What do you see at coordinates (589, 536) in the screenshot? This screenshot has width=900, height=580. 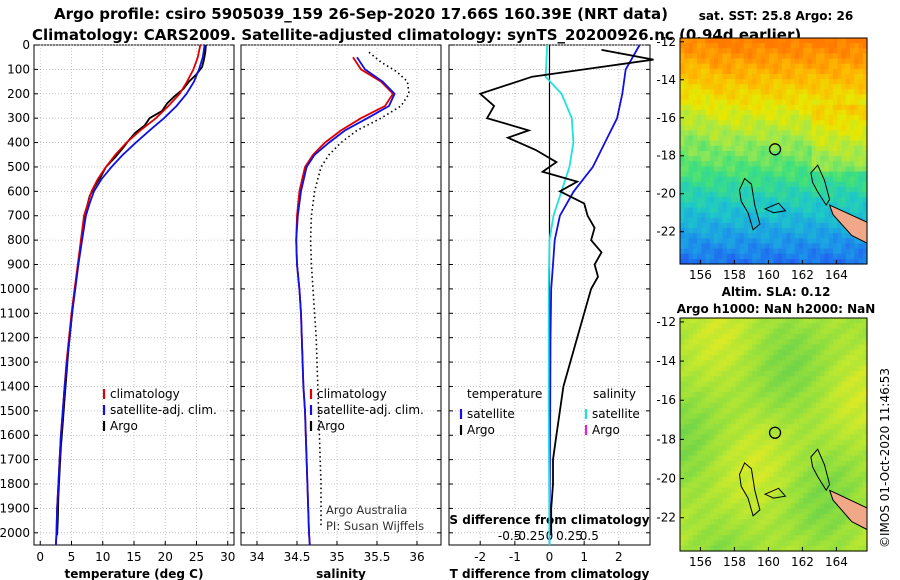 I see `sdiff-tick-label: 0.5` at bounding box center [589, 536].